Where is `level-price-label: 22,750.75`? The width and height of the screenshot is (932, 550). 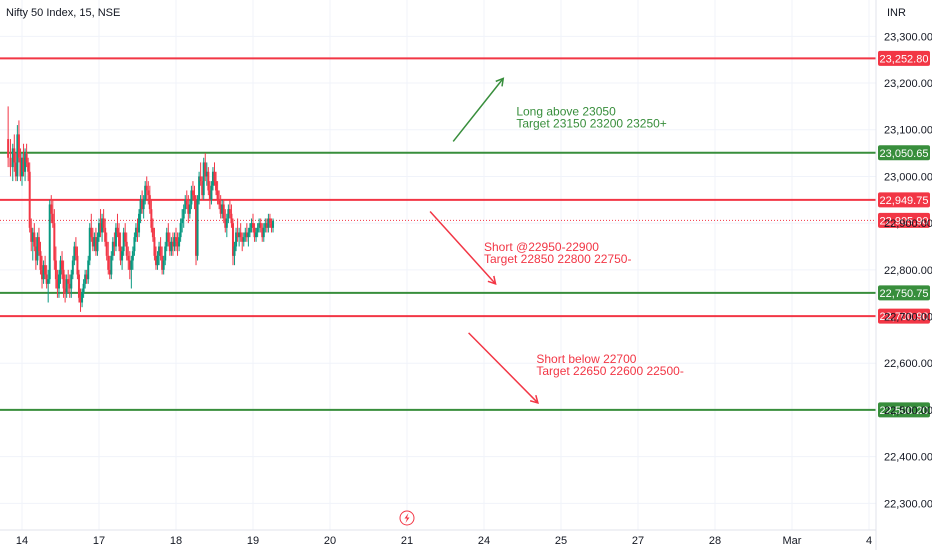
level-price-label: 22,750.75 is located at coordinates (904, 294).